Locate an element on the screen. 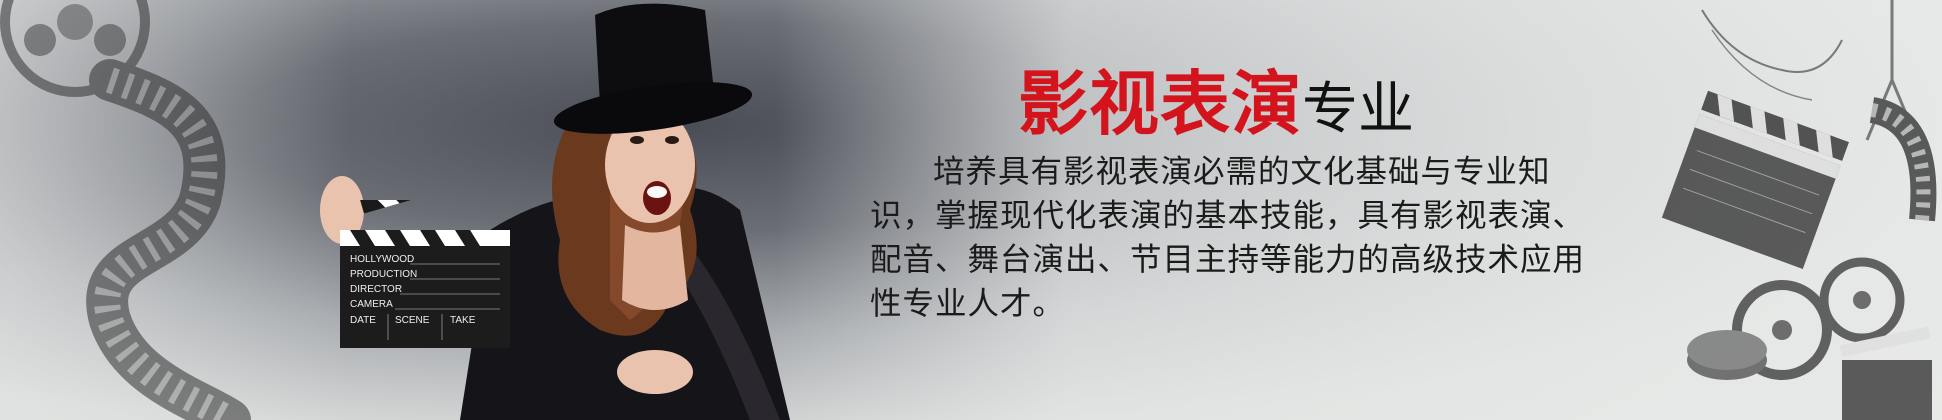 The height and width of the screenshot is (420, 1942). clapper-line4: CAMERA is located at coordinates (371, 304).